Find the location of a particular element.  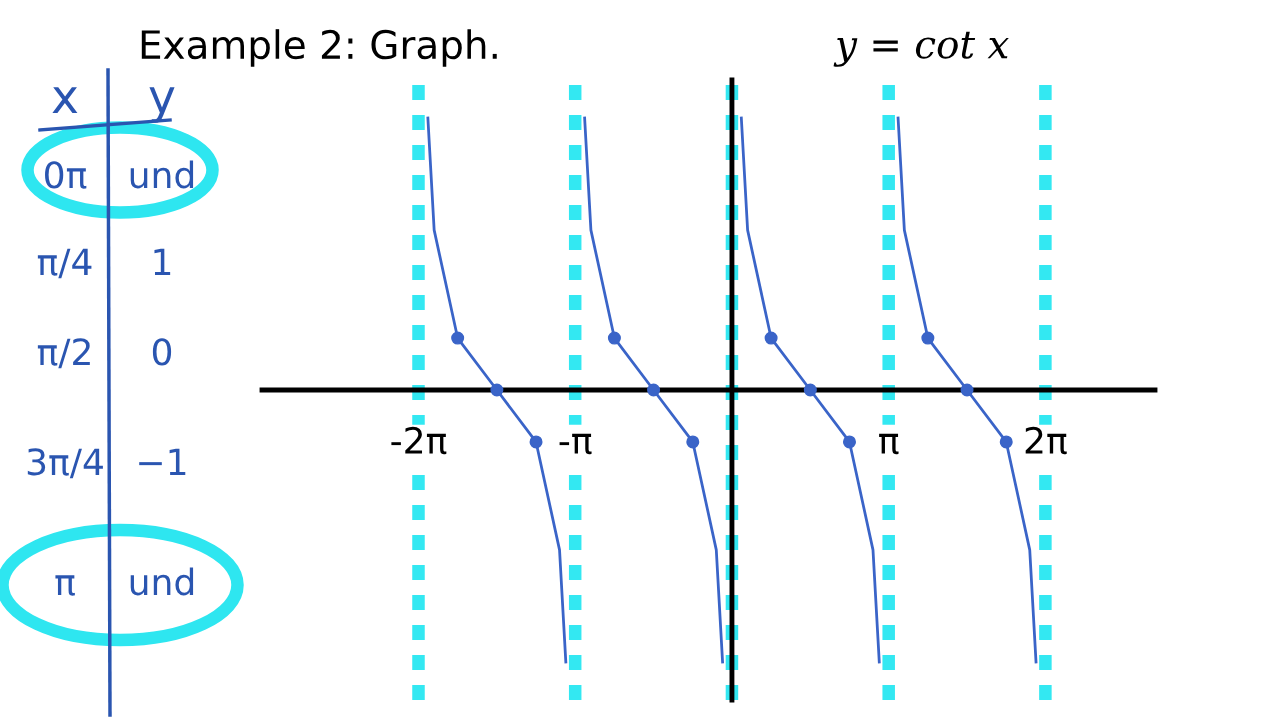

text: 0 is located at coordinates (162, 352).